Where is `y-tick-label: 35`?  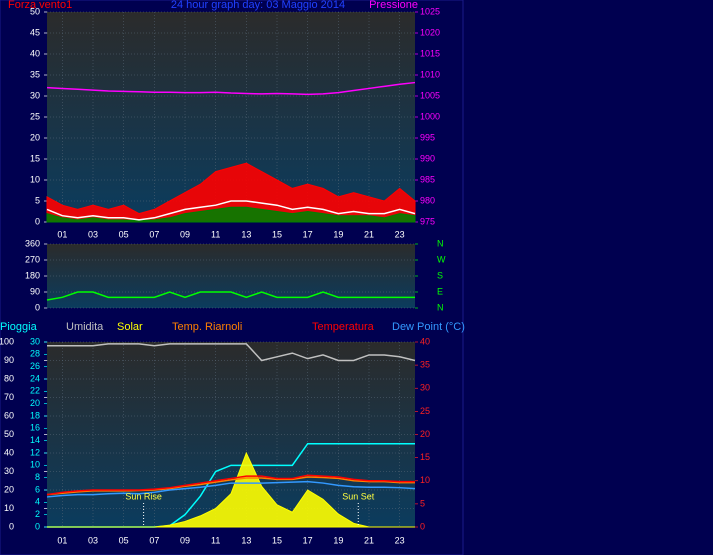 y-tick-label: 35 is located at coordinates (35, 74).